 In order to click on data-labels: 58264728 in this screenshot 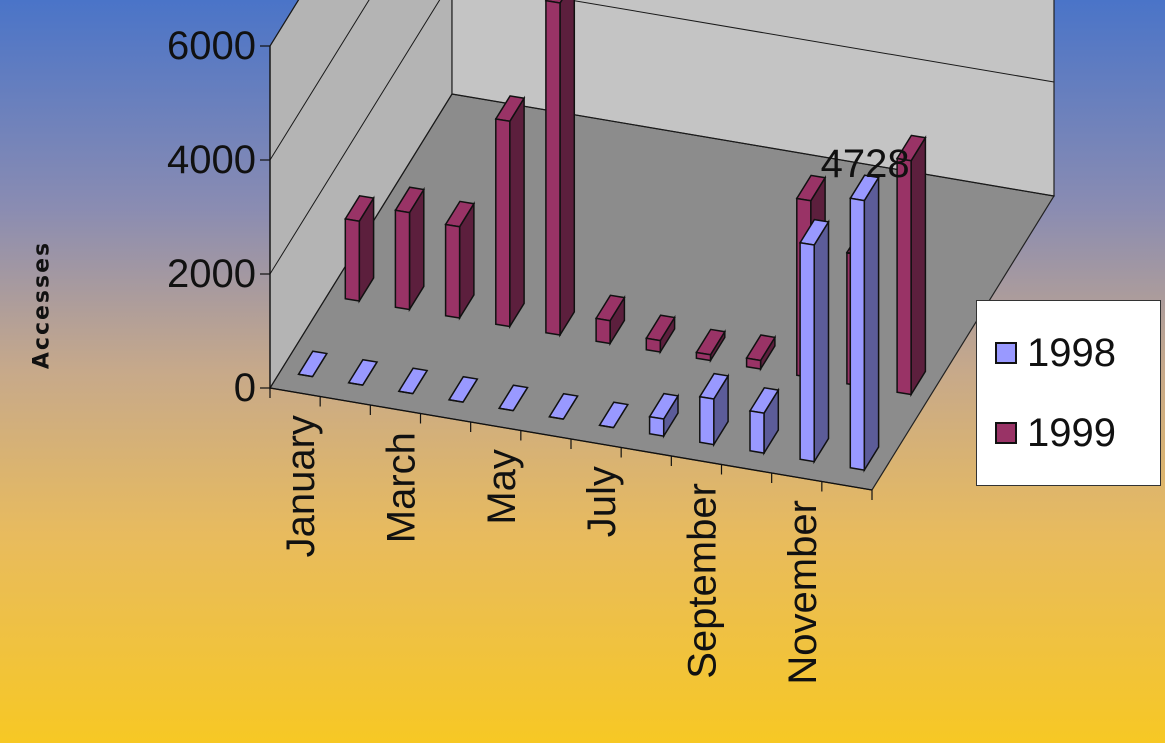, I will do `click(865, 164)`.